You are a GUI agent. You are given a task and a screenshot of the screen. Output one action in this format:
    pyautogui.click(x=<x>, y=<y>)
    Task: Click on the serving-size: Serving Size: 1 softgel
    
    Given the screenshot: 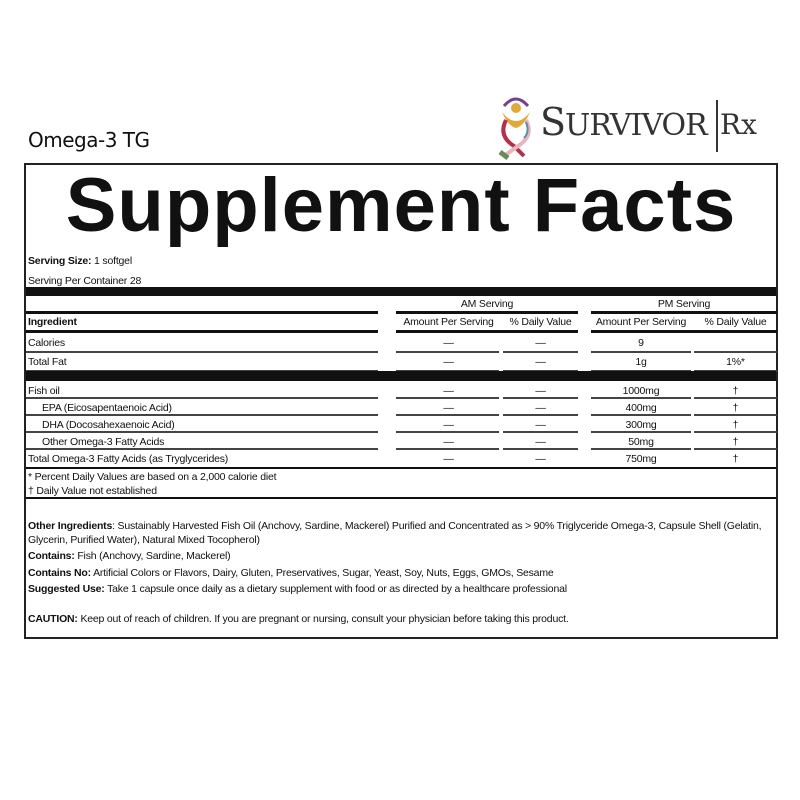 What is the action you would take?
    pyautogui.click(x=80, y=261)
    